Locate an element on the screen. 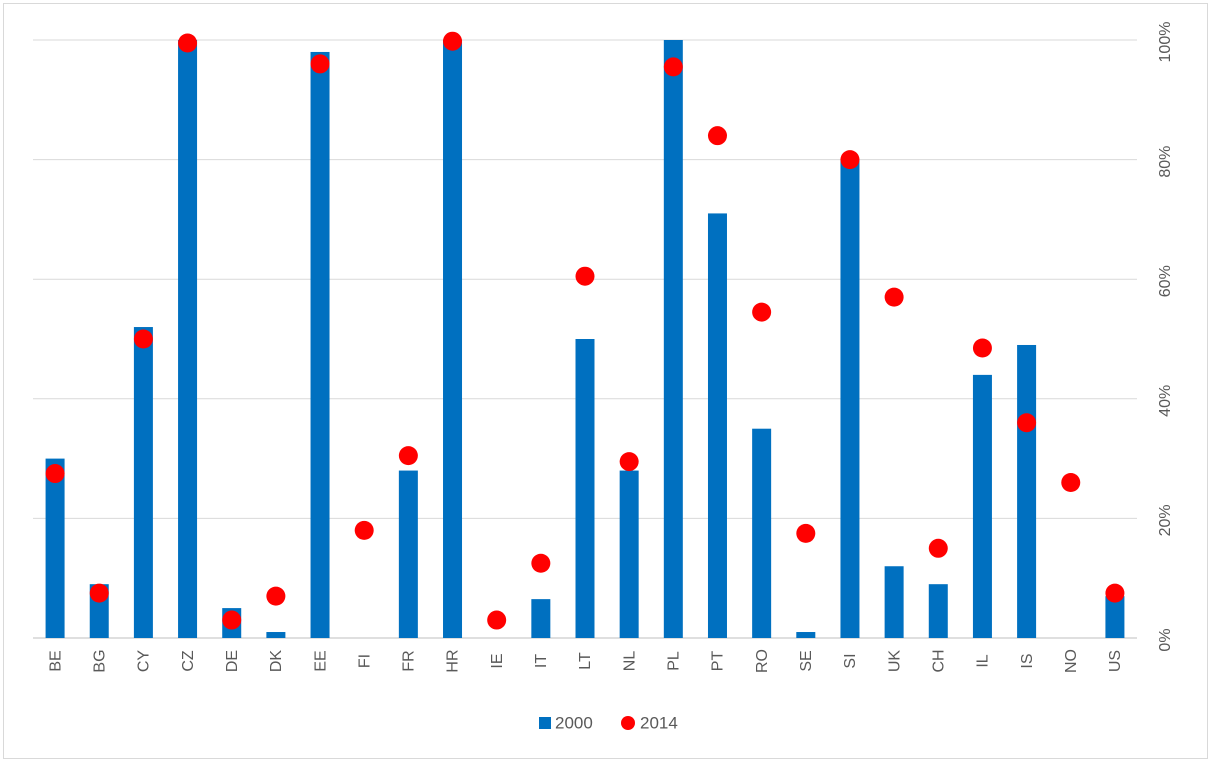 This screenshot has height=764, width=1213. x-tick-label: IE is located at coordinates (497, 660).